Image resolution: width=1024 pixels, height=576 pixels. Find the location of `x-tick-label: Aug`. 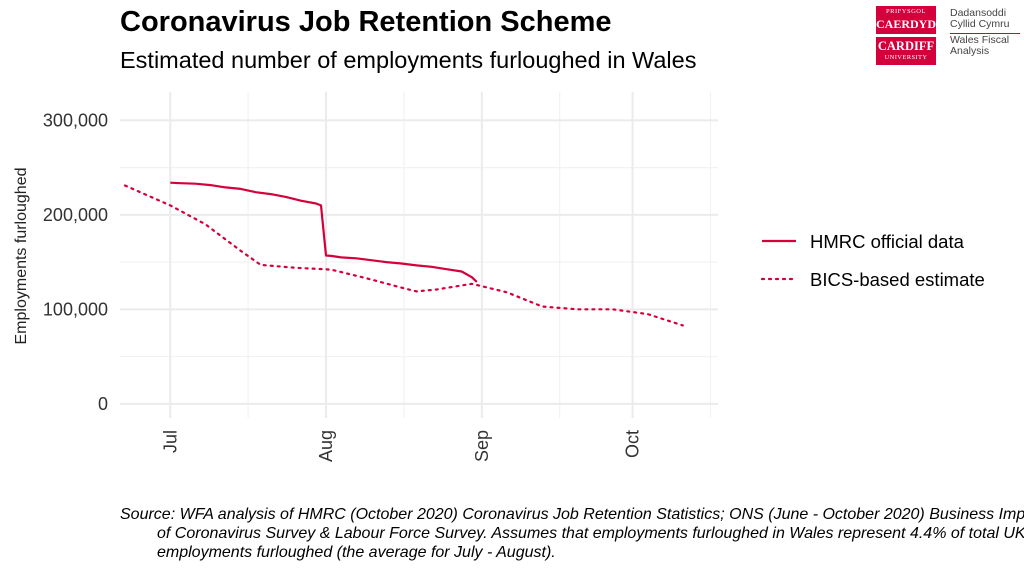

x-tick-label: Aug is located at coordinates (326, 446).